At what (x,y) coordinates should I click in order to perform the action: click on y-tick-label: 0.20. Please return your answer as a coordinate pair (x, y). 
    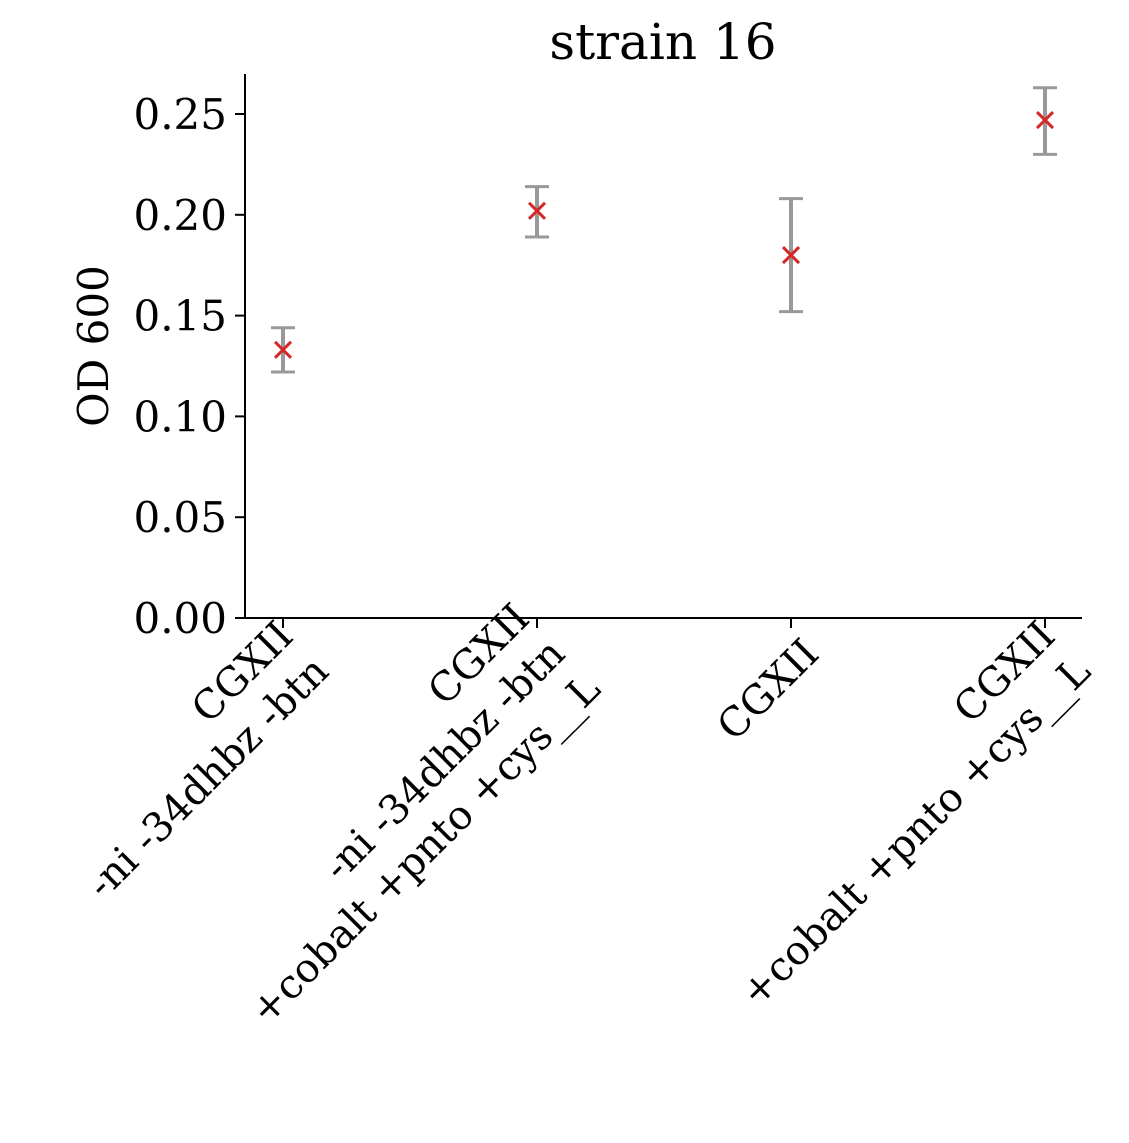
    Looking at the image, I should click on (180, 215).